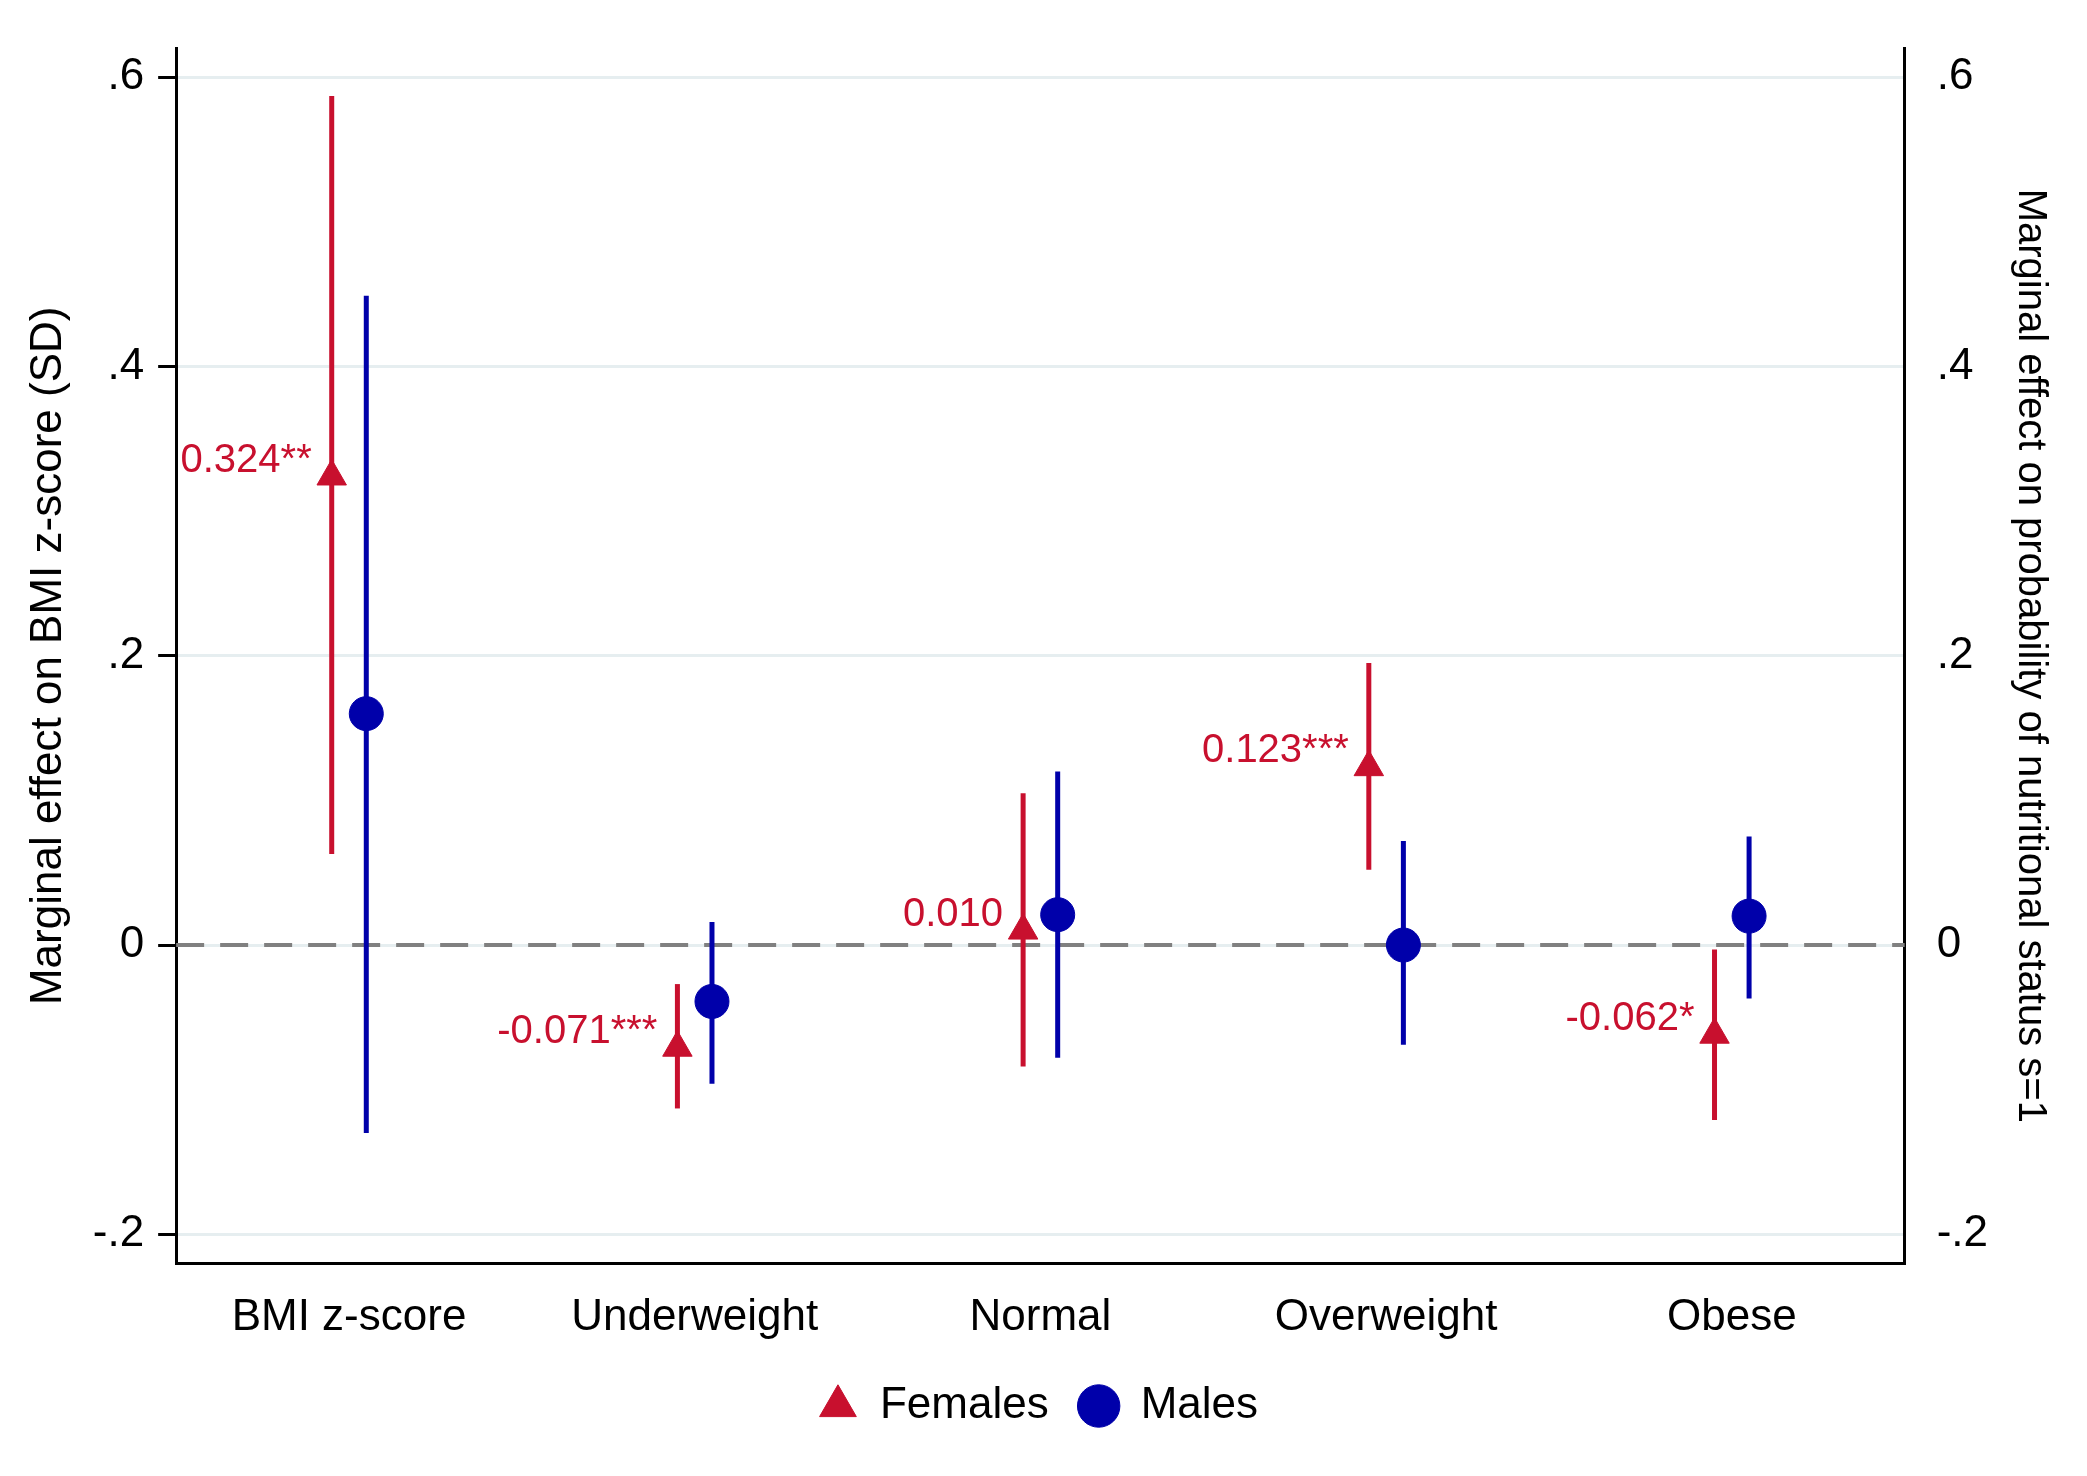  I want to click on y2-tick-label: 0, so click(1949, 942).